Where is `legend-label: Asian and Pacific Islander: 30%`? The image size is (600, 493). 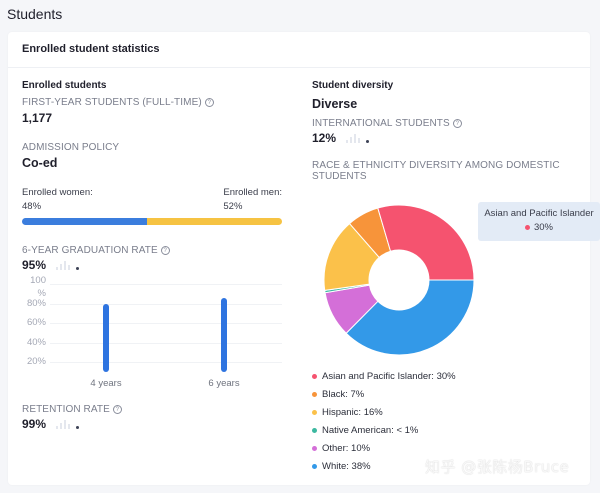
legend-label: Asian and Pacific Islander: 30% is located at coordinates (389, 376).